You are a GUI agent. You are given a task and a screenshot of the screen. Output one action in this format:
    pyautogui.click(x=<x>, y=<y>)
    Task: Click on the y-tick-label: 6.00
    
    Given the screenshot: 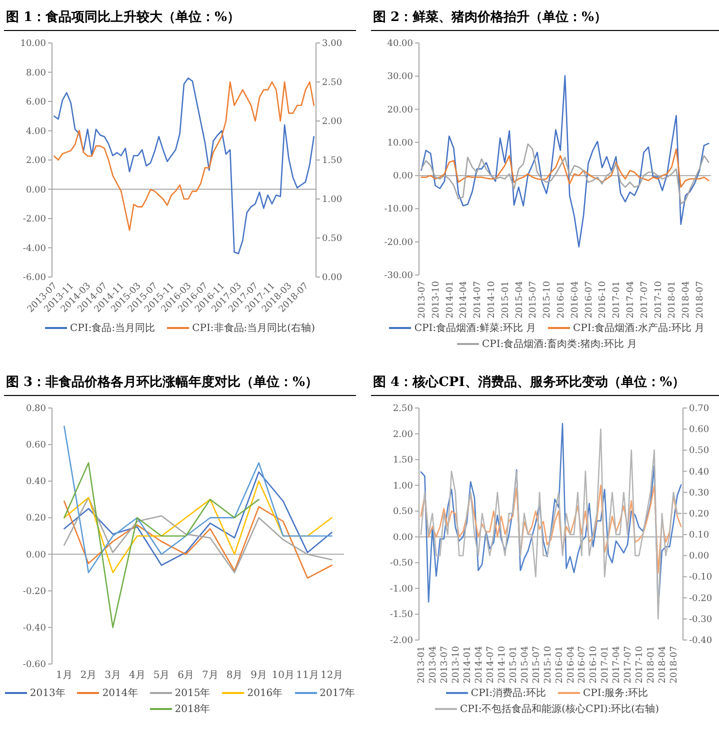 What is the action you would take?
    pyautogui.click(x=36, y=103)
    